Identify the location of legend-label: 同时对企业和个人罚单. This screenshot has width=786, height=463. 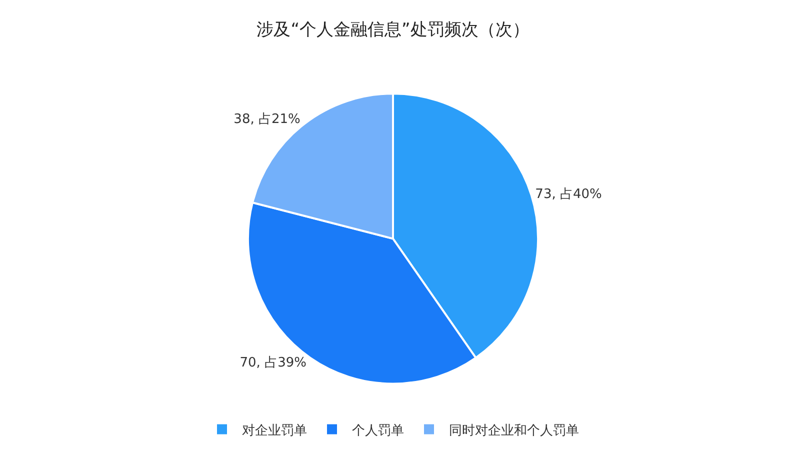
(514, 430).